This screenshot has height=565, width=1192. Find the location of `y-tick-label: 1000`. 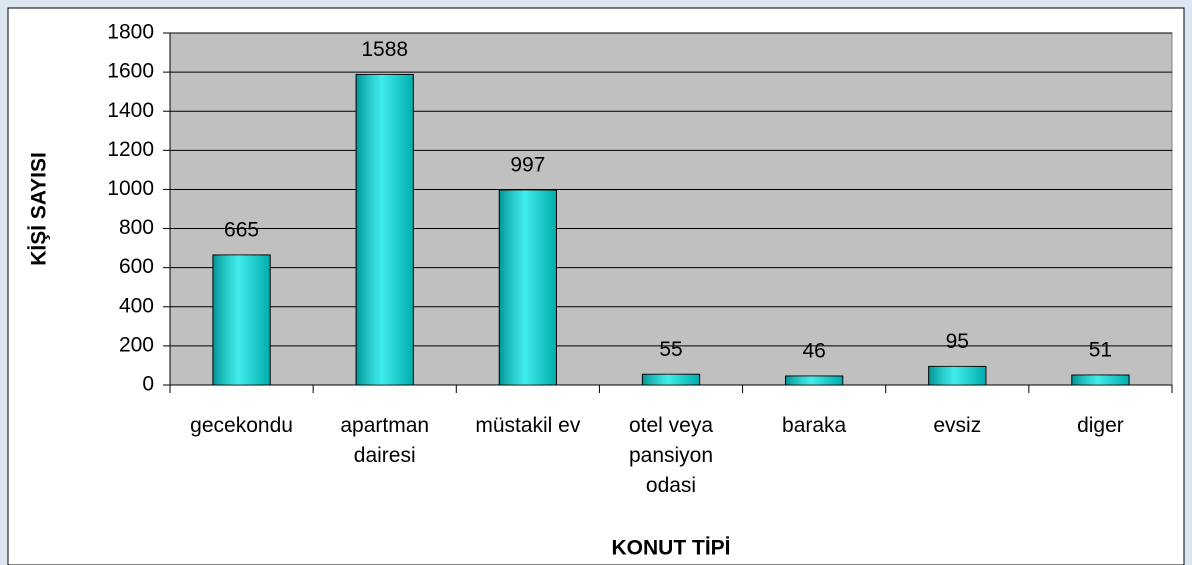

y-tick-label: 1000 is located at coordinates (130, 188).